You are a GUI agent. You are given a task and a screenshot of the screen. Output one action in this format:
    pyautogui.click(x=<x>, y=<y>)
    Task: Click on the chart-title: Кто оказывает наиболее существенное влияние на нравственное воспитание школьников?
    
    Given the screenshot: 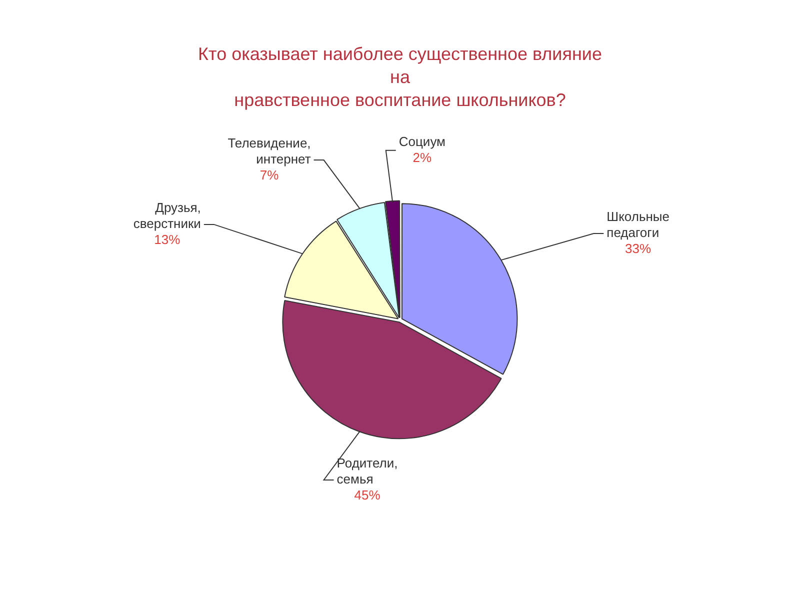 What is the action you would take?
    pyautogui.click(x=400, y=77)
    